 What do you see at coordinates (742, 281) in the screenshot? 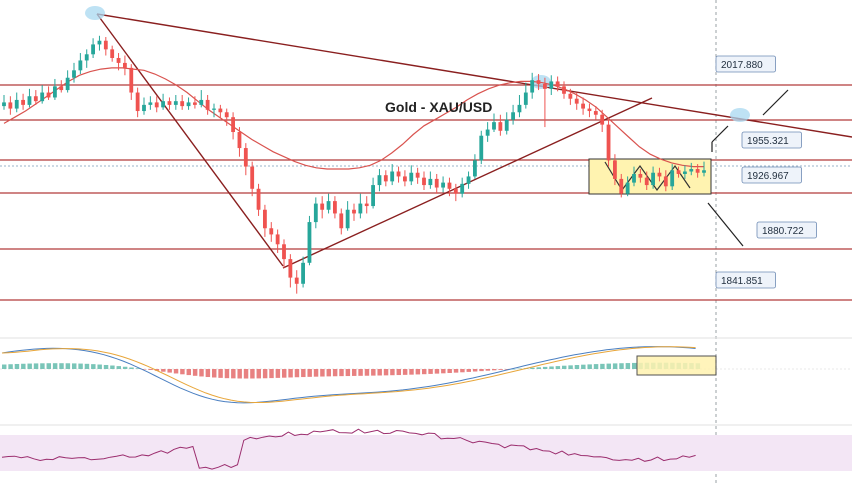
I see `level-label-text: 1841.851` at bounding box center [742, 281].